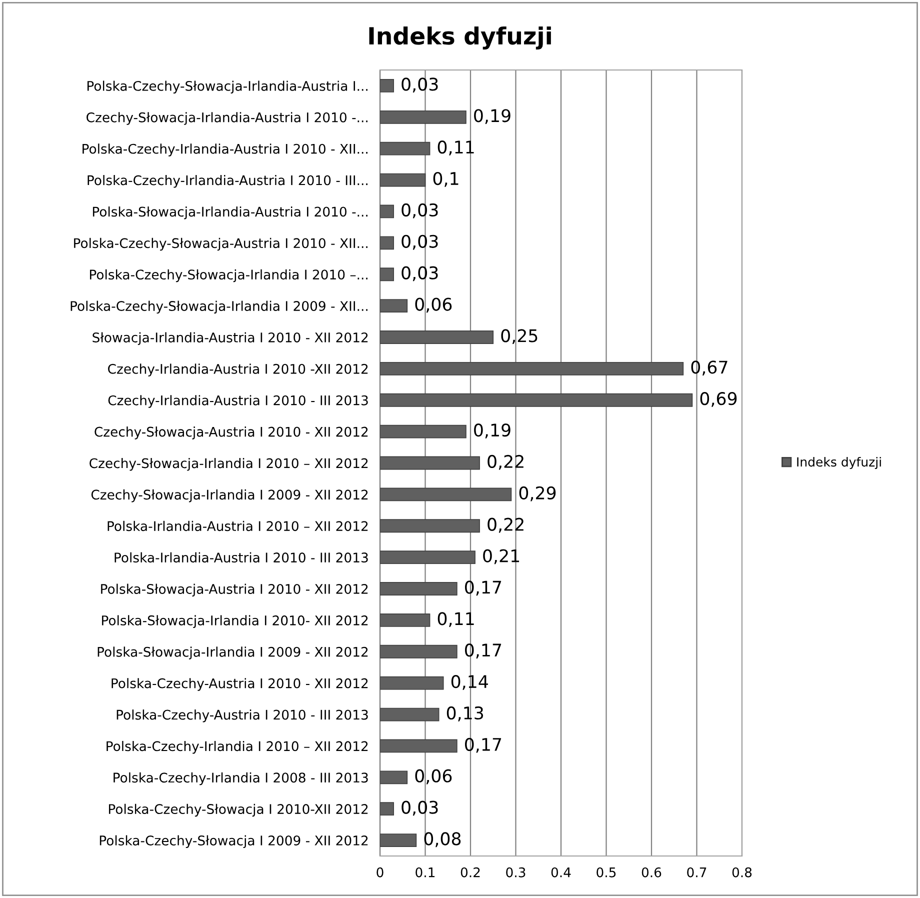  What do you see at coordinates (606, 872) in the screenshot?
I see `x-tick-label: 0.5` at bounding box center [606, 872].